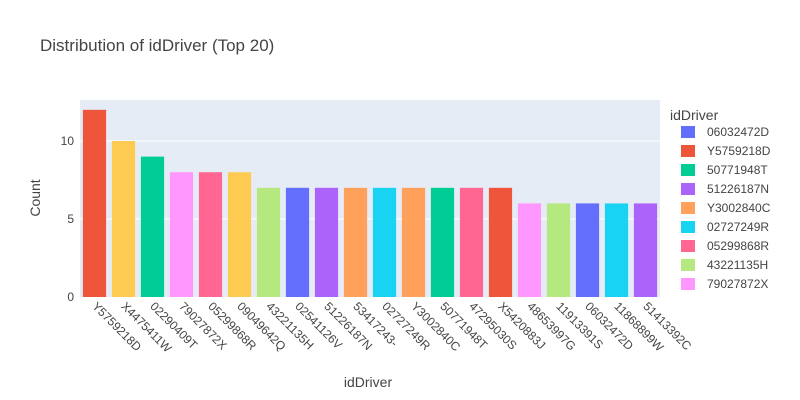 This screenshot has width=800, height=400. What do you see at coordinates (368, 382) in the screenshot?
I see `x-axis-title: idDriver` at bounding box center [368, 382].